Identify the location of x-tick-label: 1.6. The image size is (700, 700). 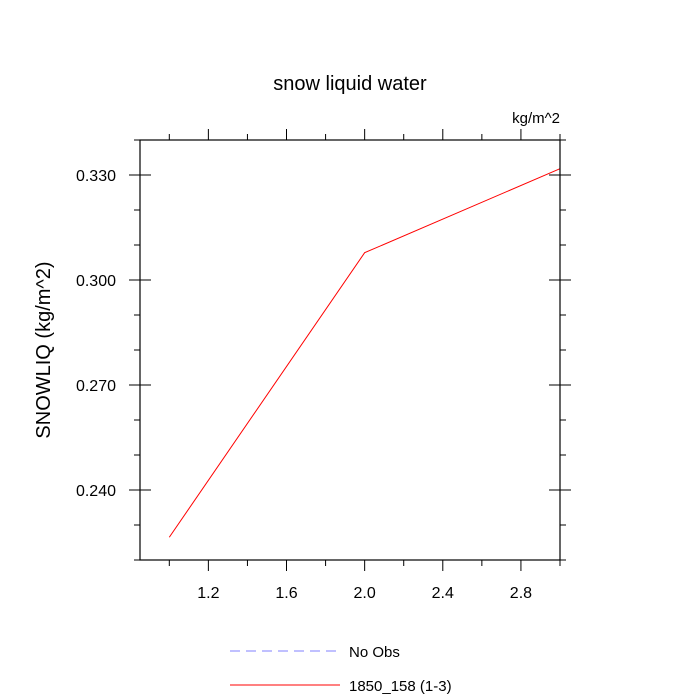
(286, 593).